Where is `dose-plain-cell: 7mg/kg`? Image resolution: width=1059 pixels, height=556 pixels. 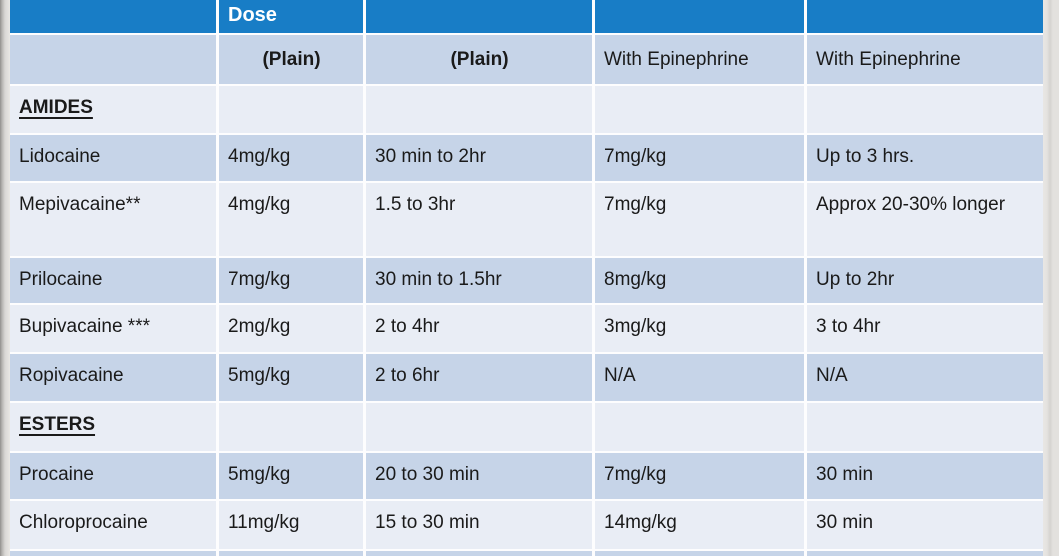 dose-plain-cell: 7mg/kg is located at coordinates (291, 280).